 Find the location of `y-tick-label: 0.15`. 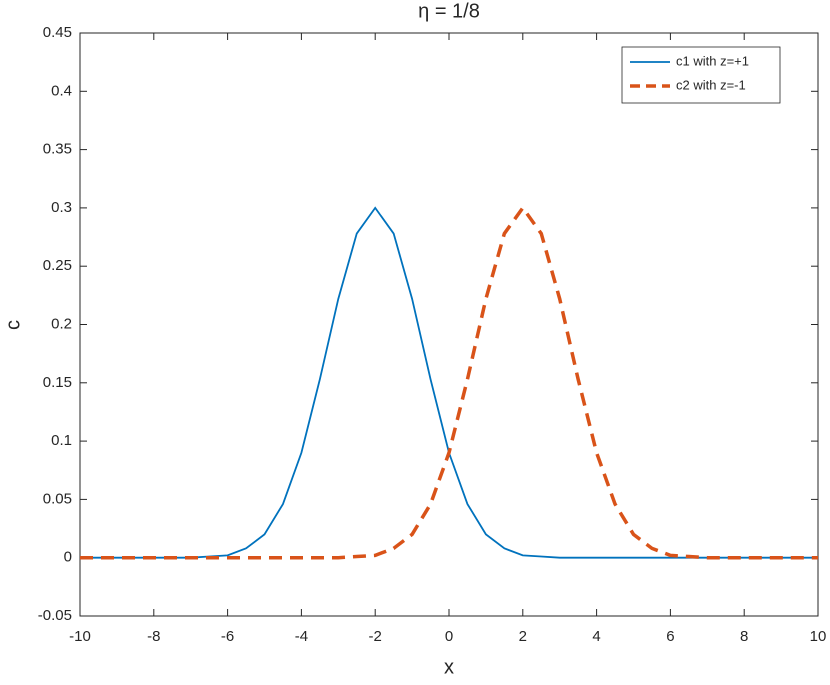

y-tick-label: 0.15 is located at coordinates (57, 382).